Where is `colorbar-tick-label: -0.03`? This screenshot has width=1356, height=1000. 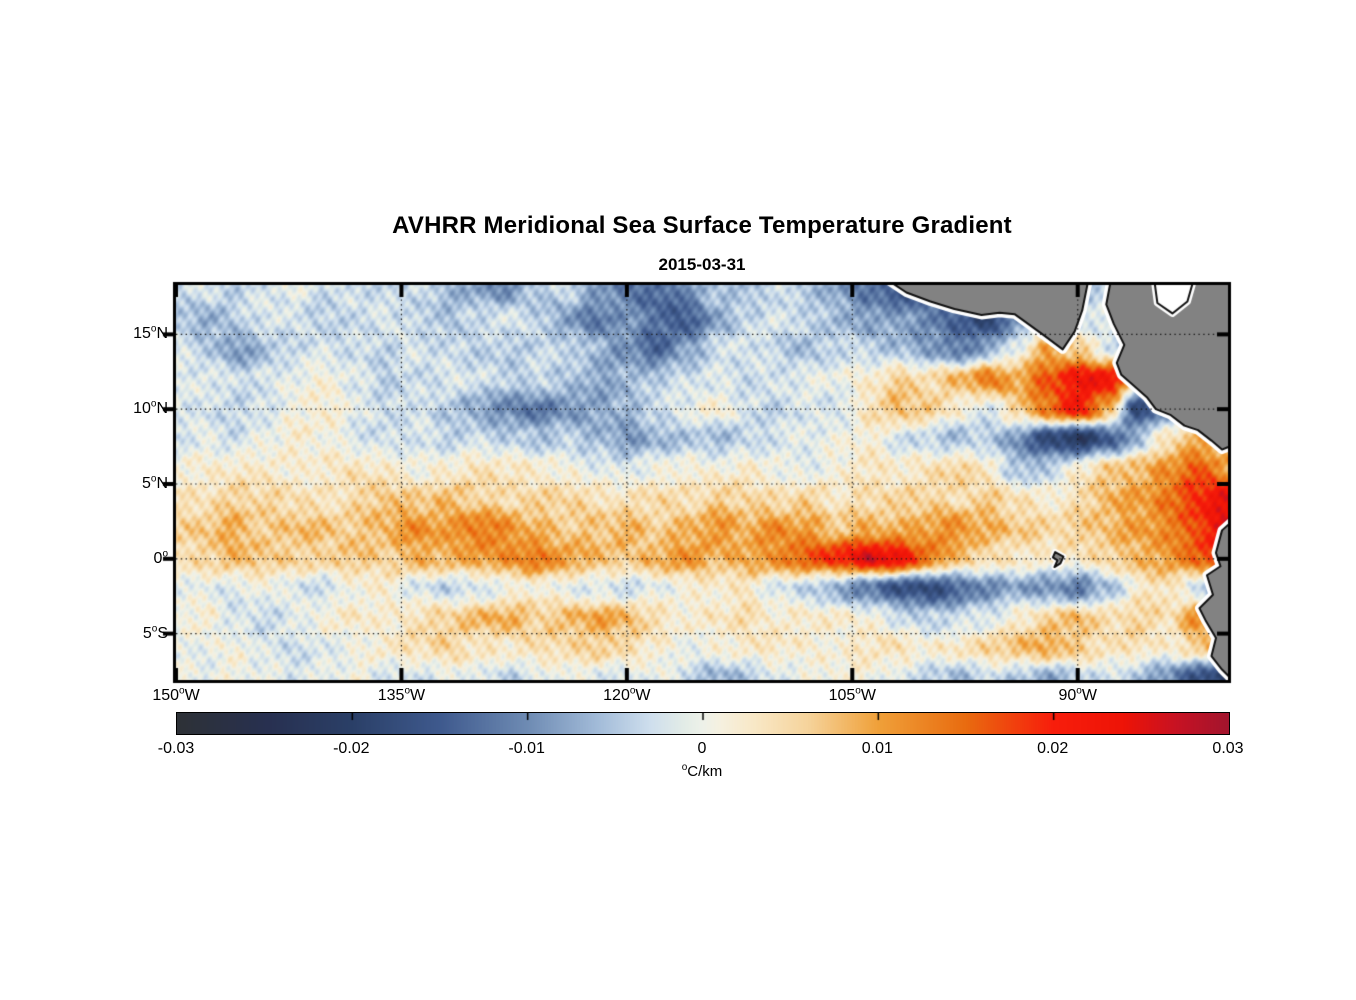
colorbar-tick-label: -0.03 is located at coordinates (176, 748).